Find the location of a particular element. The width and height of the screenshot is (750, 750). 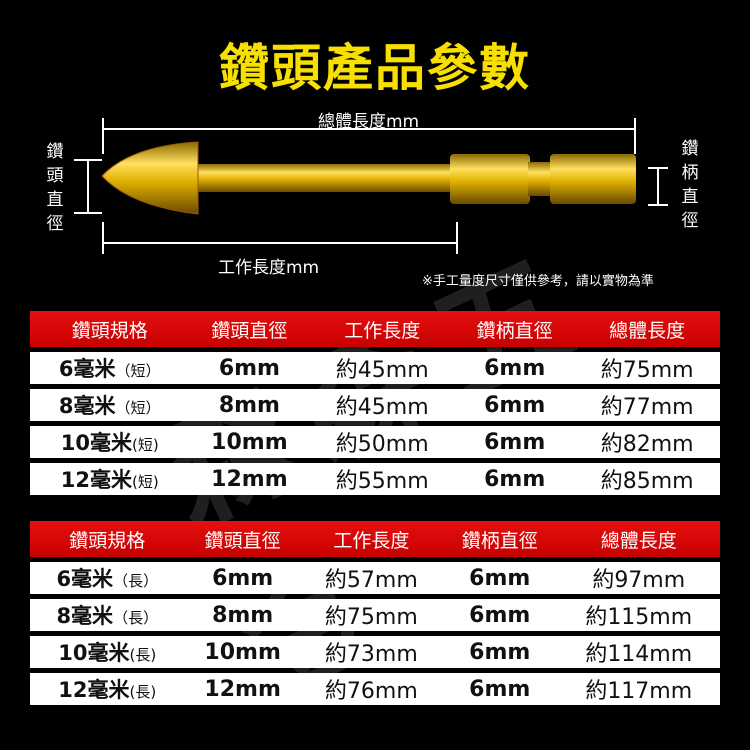

total-length-label: 總體長度mm is located at coordinates (369, 122).